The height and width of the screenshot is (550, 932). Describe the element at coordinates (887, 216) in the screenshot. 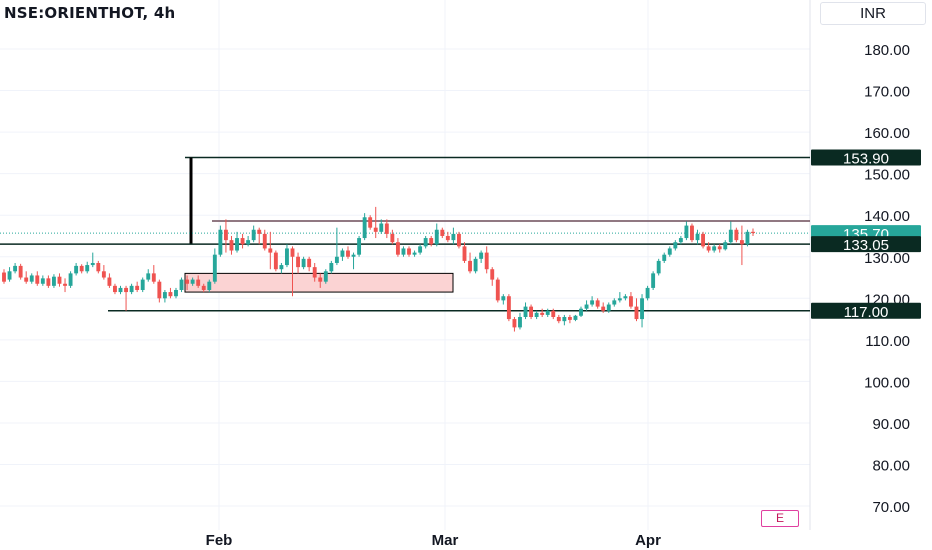

I see `y-tick-label: 140.00` at that location.